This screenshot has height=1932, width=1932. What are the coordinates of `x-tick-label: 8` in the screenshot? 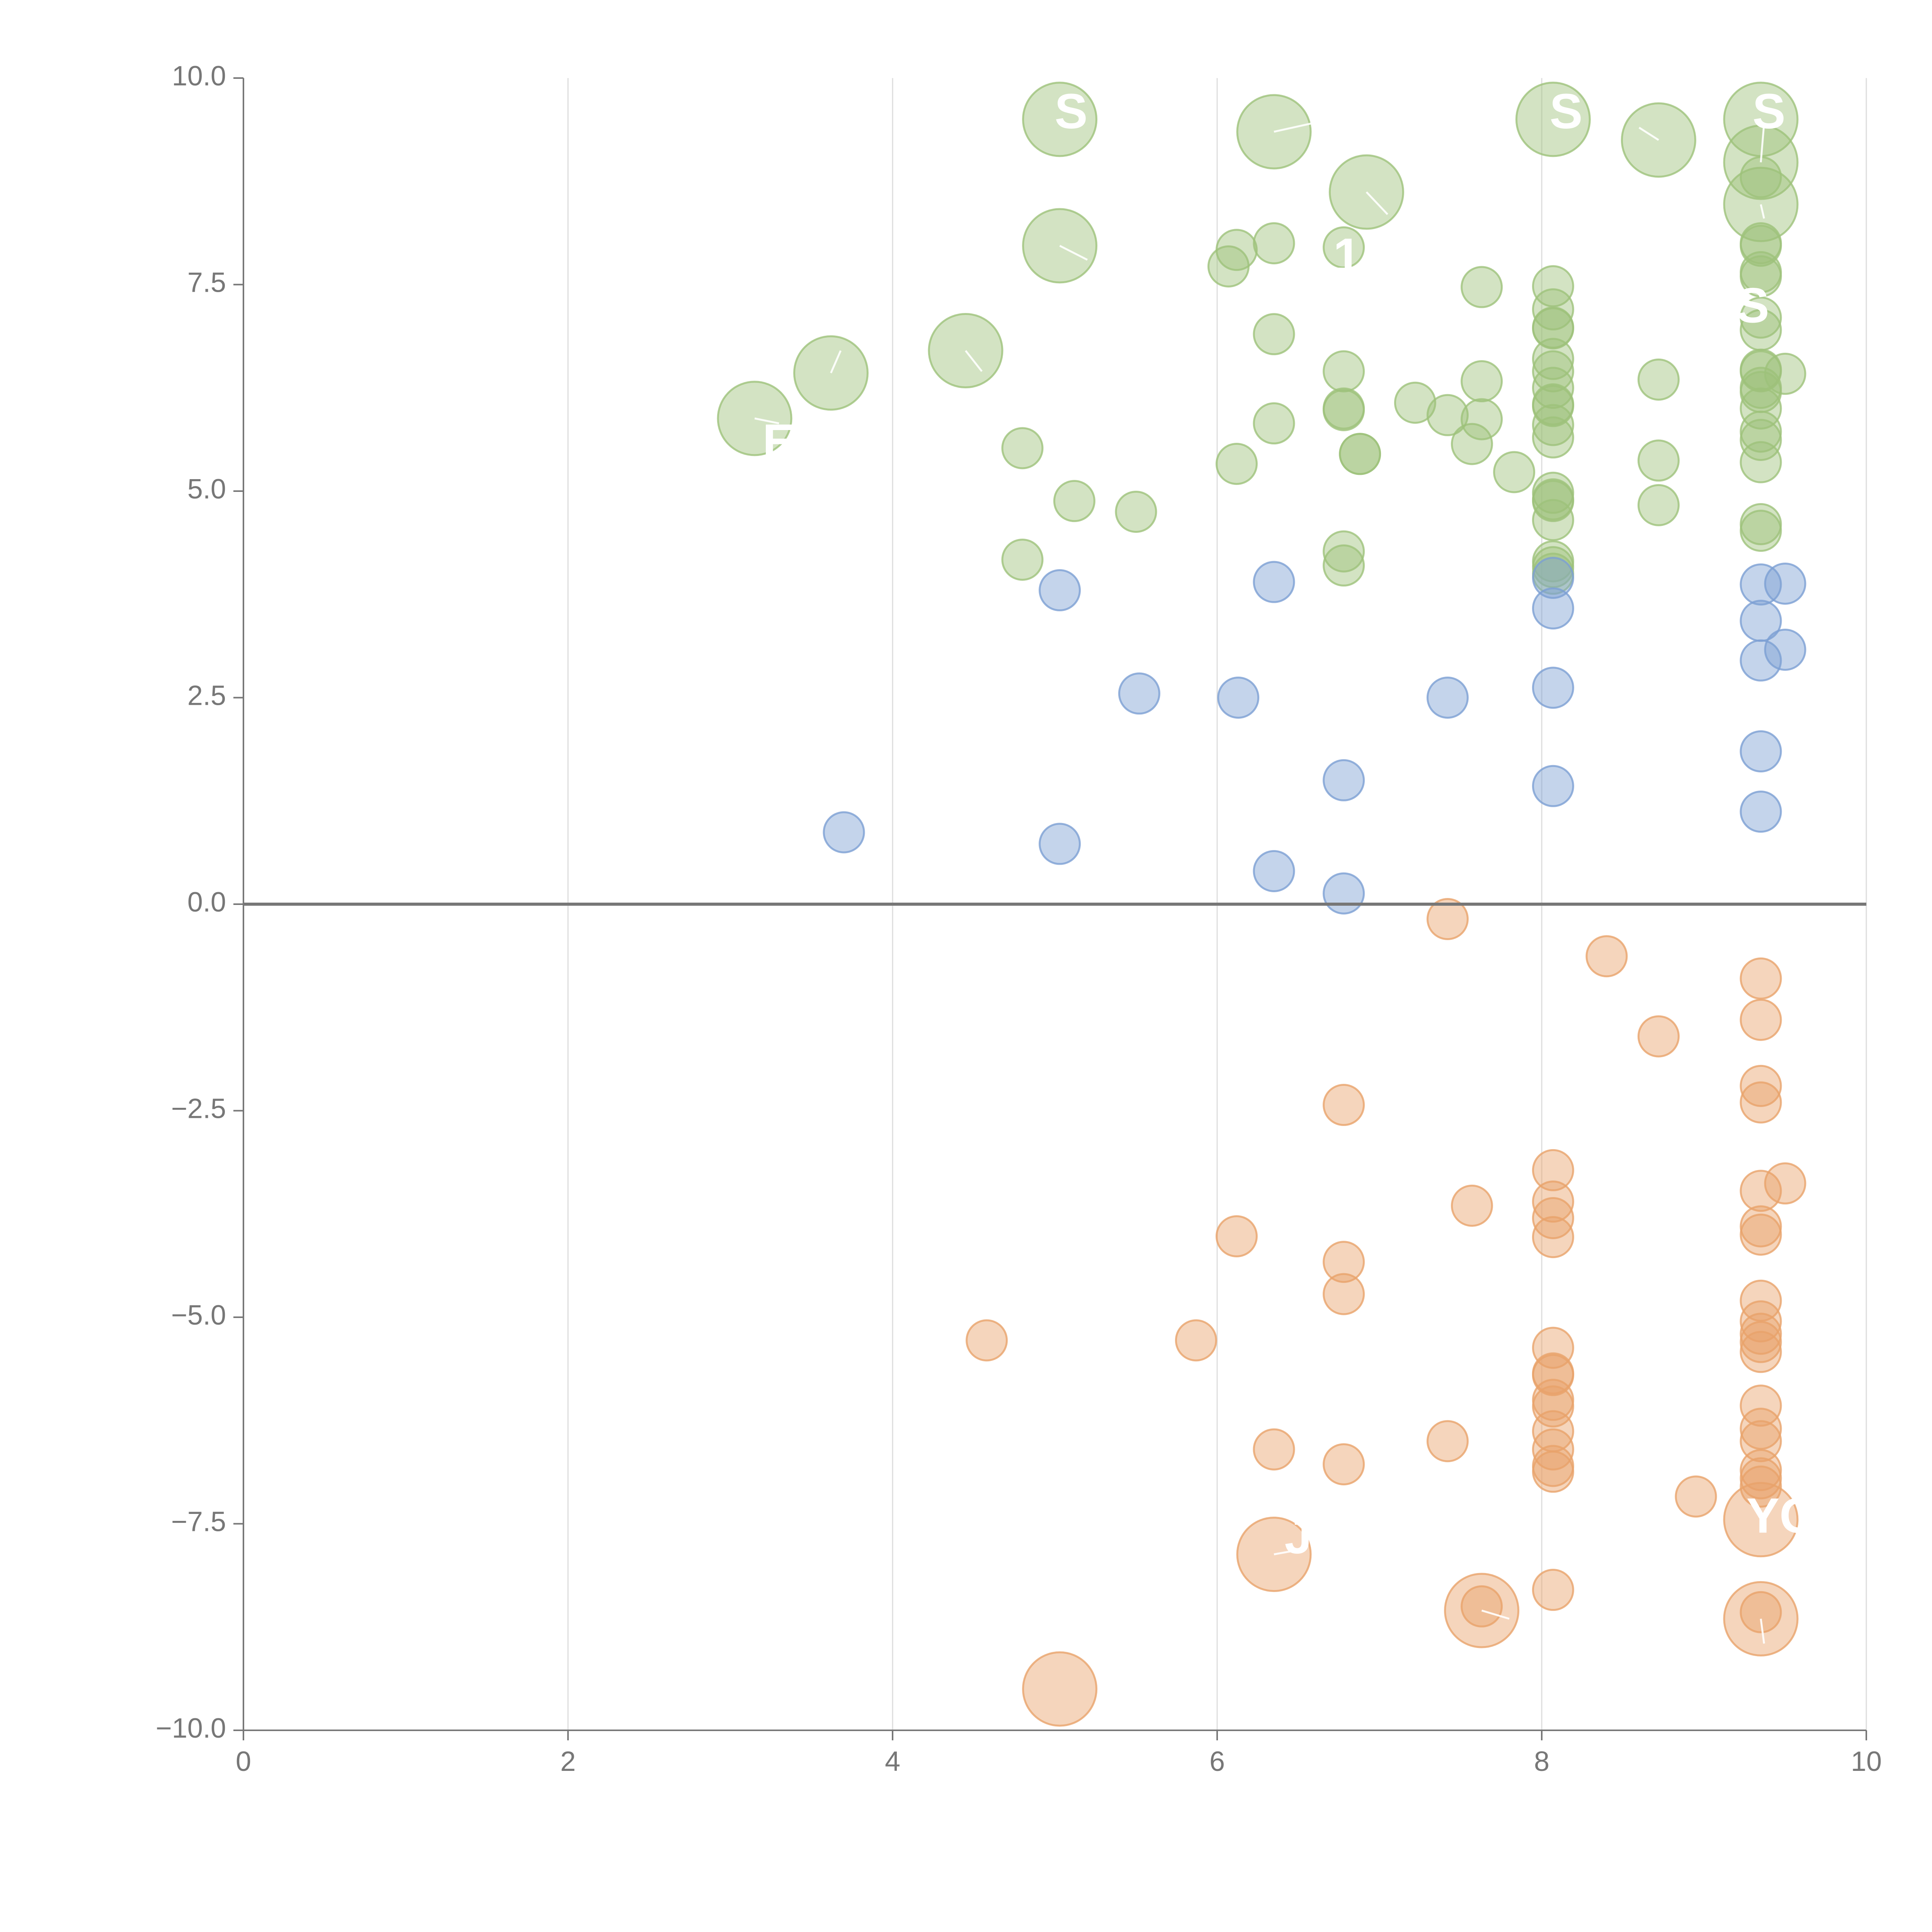 It's located at (1541, 1761).